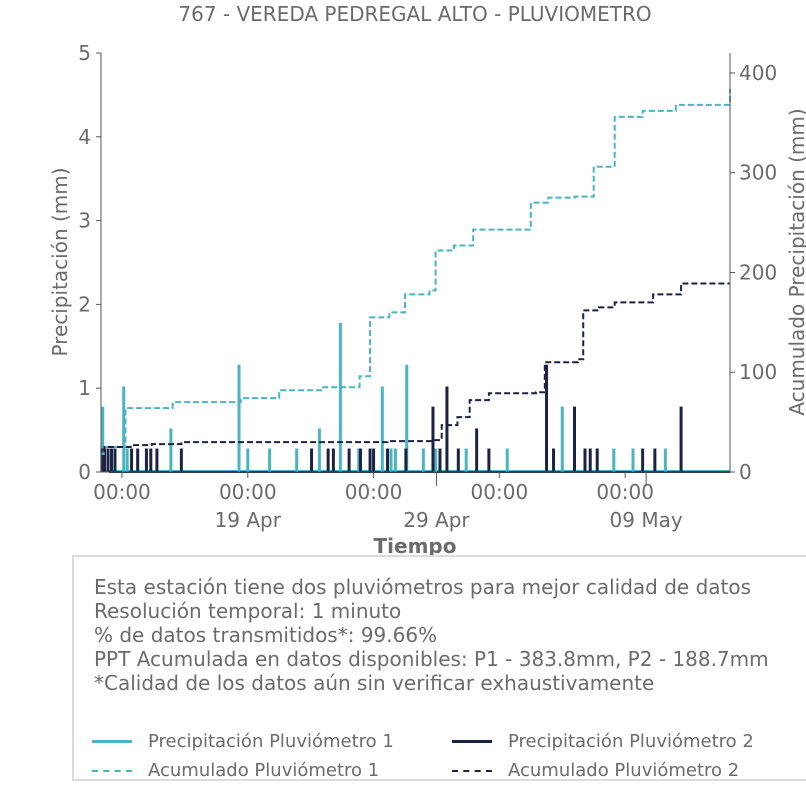  Describe the element at coordinates (472, 741) in the screenshot. I see `legend-swatch-p2` at that location.